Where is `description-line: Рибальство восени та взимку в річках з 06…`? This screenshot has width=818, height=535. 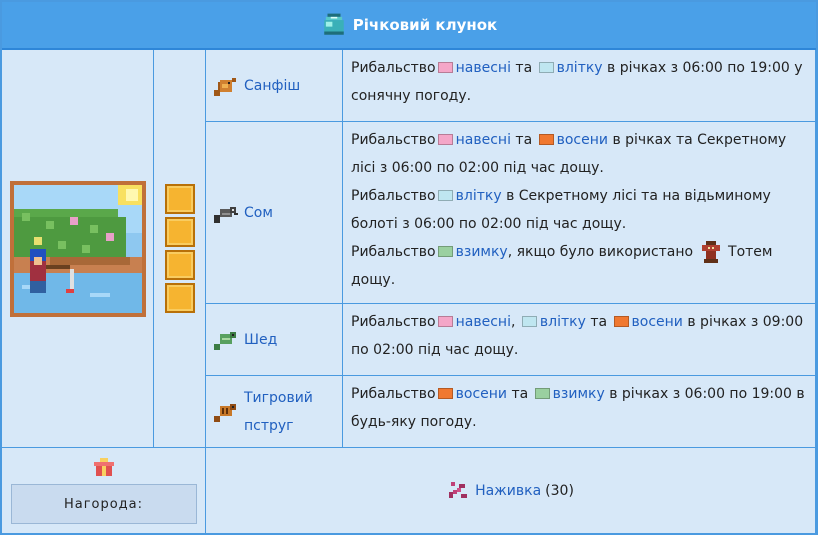 description-line: Рибальство восени та взимку в річках з 06… is located at coordinates (578, 408).